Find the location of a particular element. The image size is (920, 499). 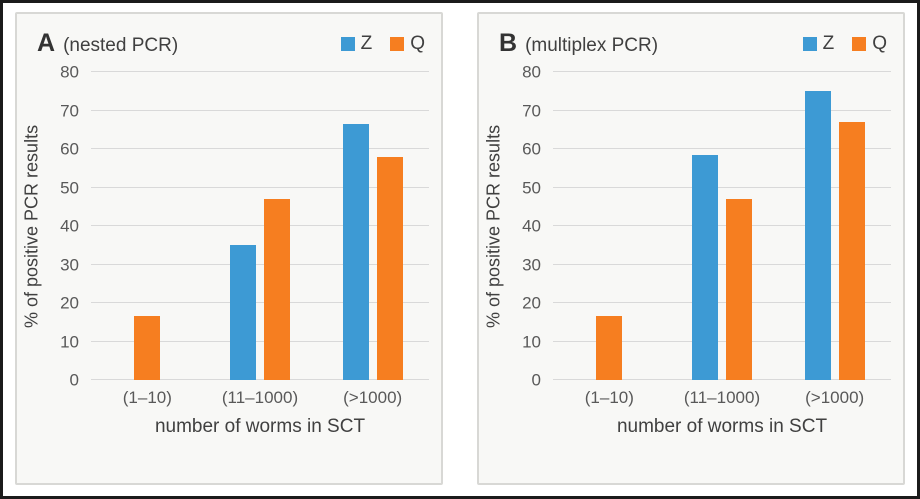

panel-b-title: B (multiplex PCR) is located at coordinates (578, 43).